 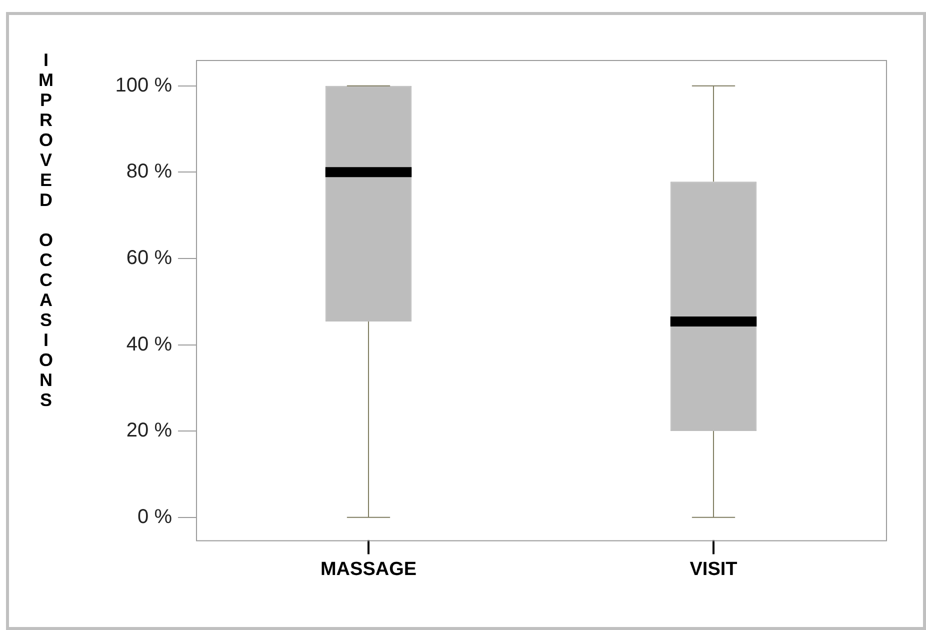 I want to click on y-axis-title: IMPROVED OCCASIONS, so click(x=46, y=230).